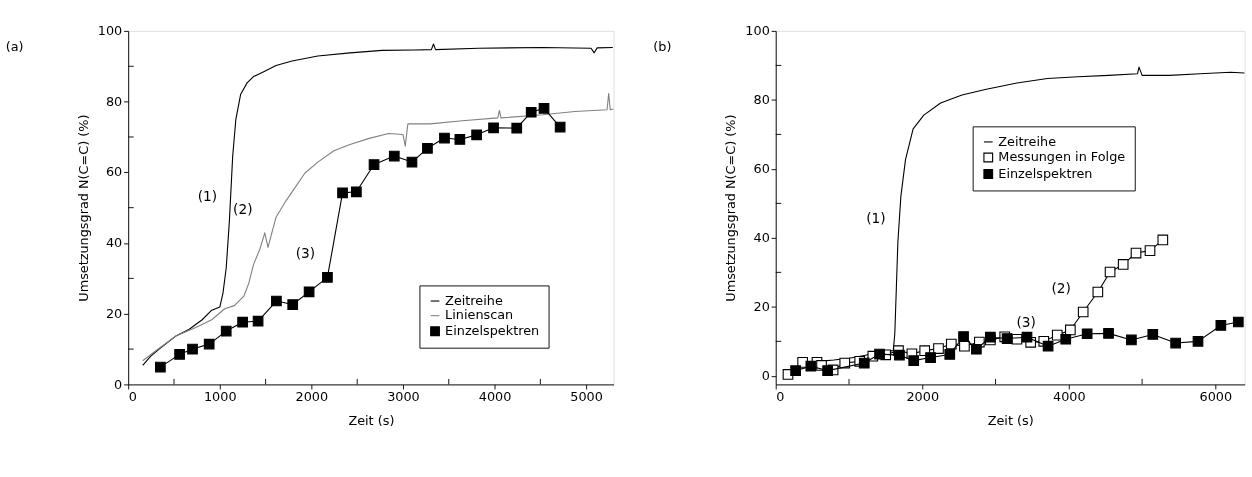 Image resolution: width=1252 pixels, height=477 pixels. Describe the element at coordinates (586, 397) in the screenshot. I see `x-tick-label: 5000` at that location.